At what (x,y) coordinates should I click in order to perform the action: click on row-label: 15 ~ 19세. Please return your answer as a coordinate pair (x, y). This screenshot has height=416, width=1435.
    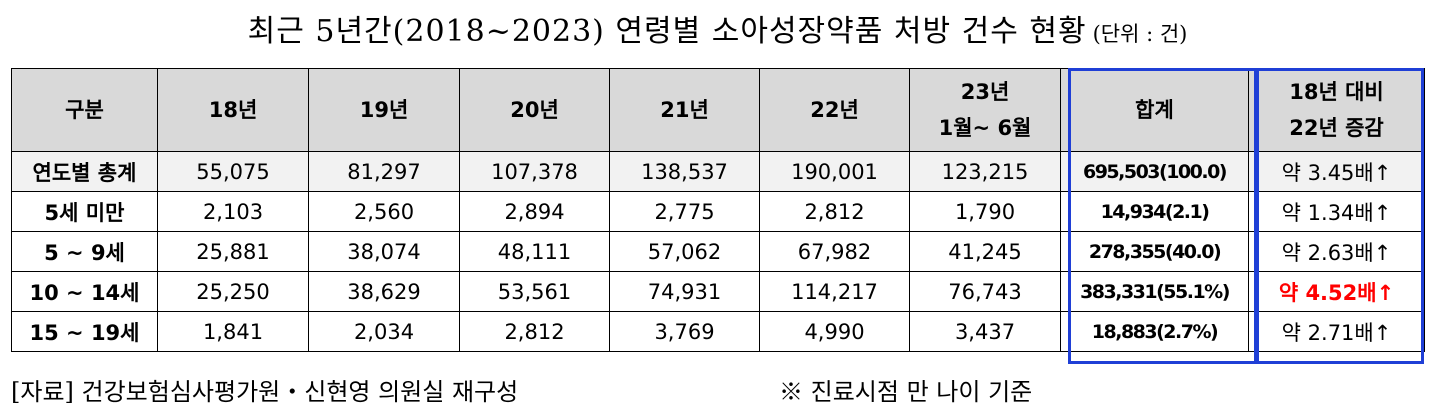
    Looking at the image, I should click on (84, 331).